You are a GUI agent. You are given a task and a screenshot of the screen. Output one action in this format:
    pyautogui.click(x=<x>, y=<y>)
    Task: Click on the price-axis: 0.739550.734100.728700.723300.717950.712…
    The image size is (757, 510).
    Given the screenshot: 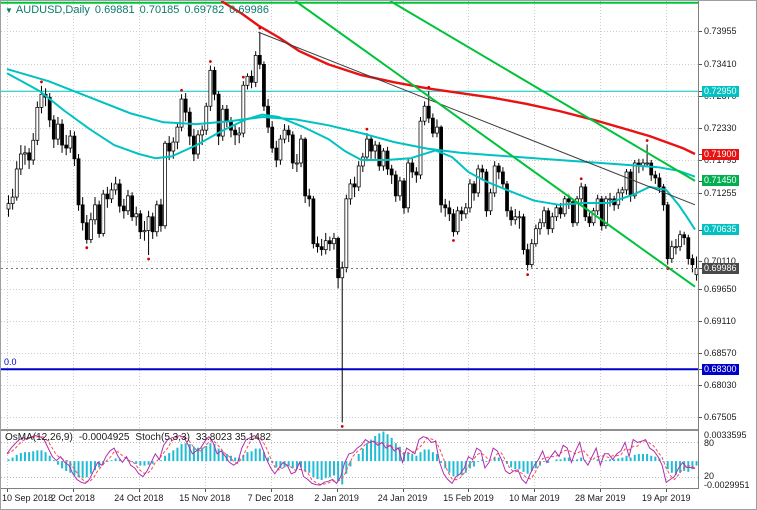 What is the action you would take?
    pyautogui.click(x=727, y=245)
    